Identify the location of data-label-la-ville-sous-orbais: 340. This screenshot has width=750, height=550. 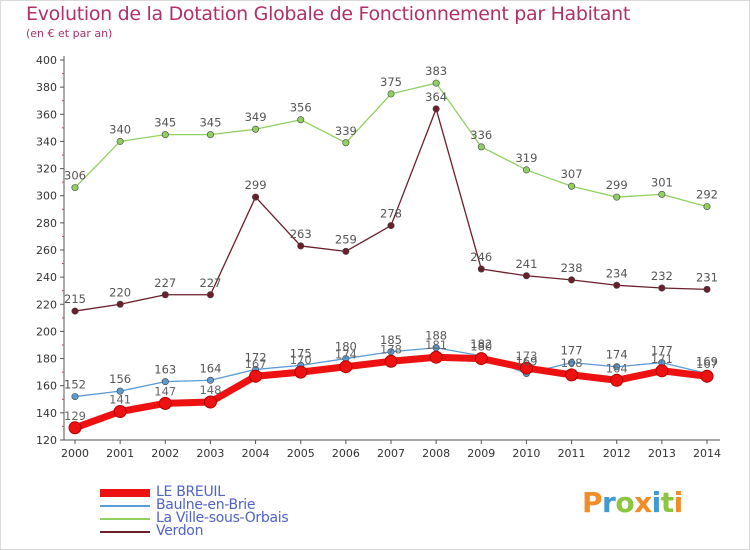
(120, 129).